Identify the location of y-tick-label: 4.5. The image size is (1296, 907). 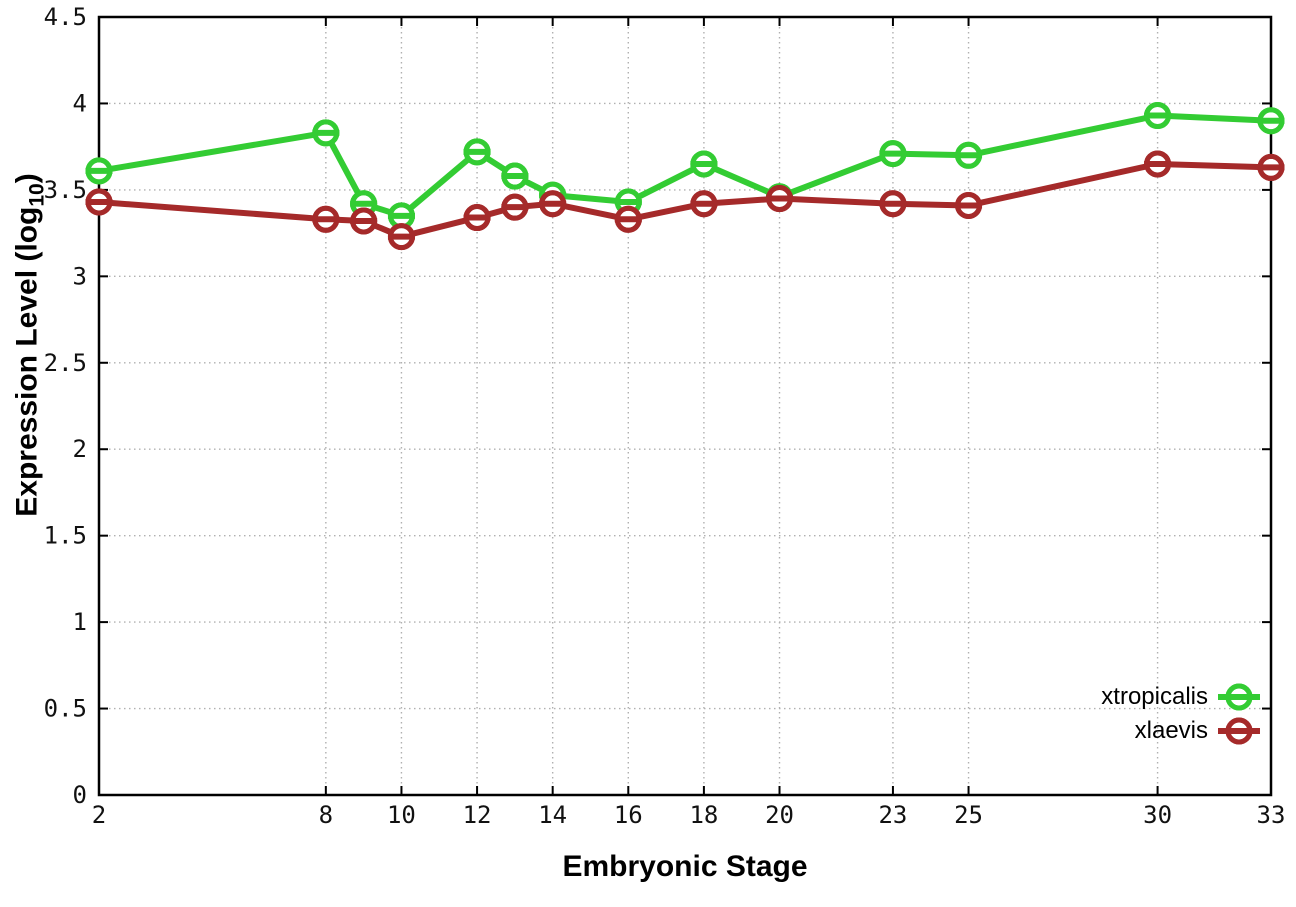
(65, 17).